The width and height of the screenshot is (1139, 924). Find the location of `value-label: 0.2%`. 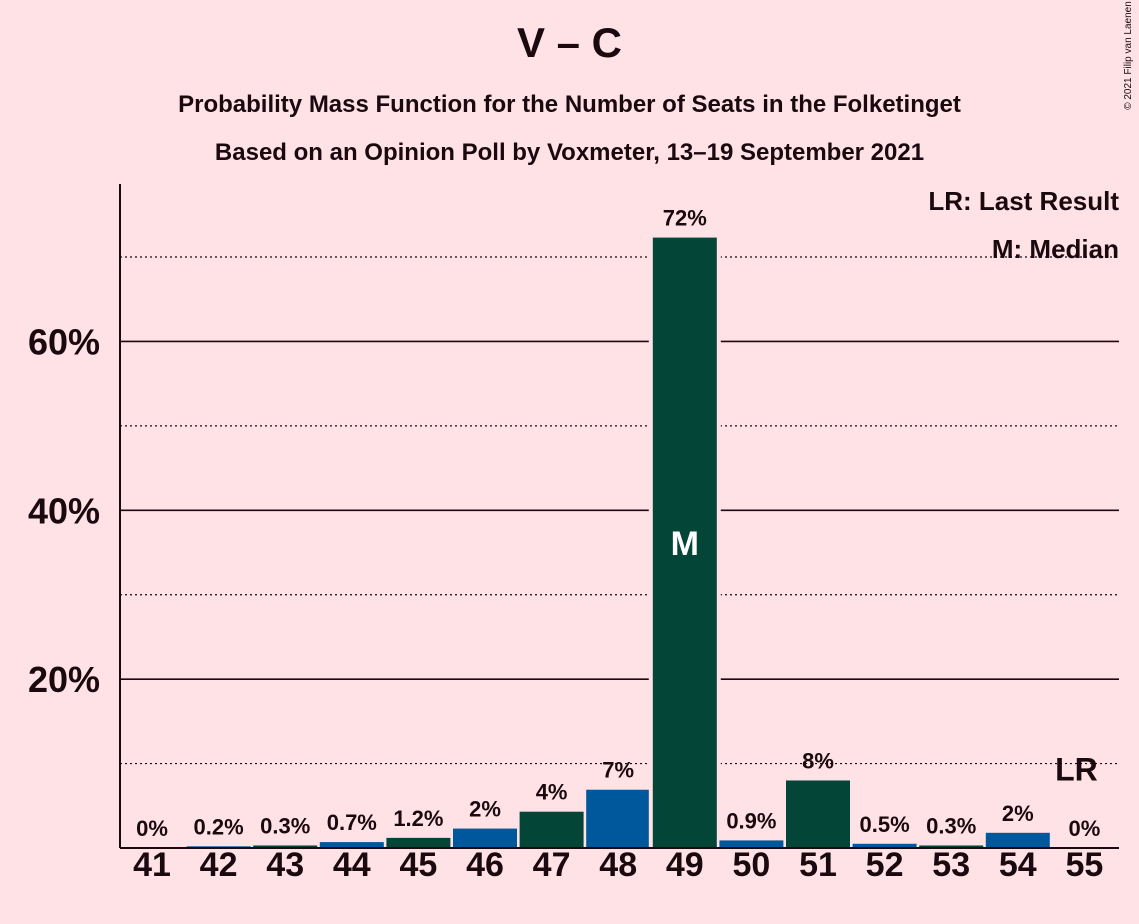

value-label: 0.2% is located at coordinates (219, 826).